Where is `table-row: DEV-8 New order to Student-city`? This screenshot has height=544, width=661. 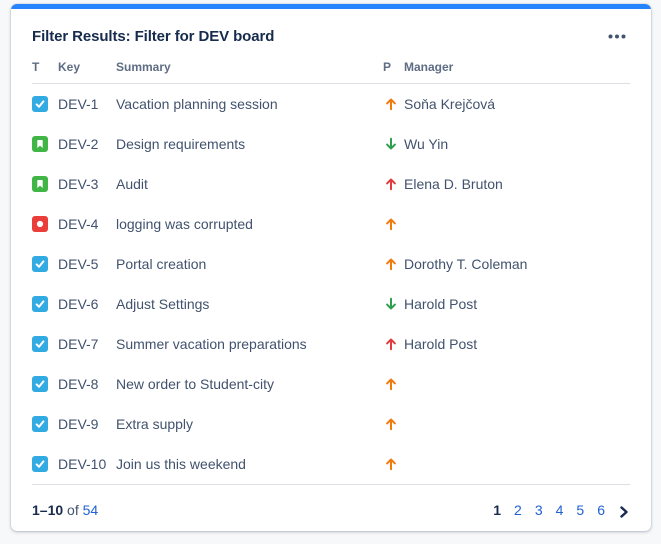
table-row: DEV-8 New order to Student-city is located at coordinates (331, 384).